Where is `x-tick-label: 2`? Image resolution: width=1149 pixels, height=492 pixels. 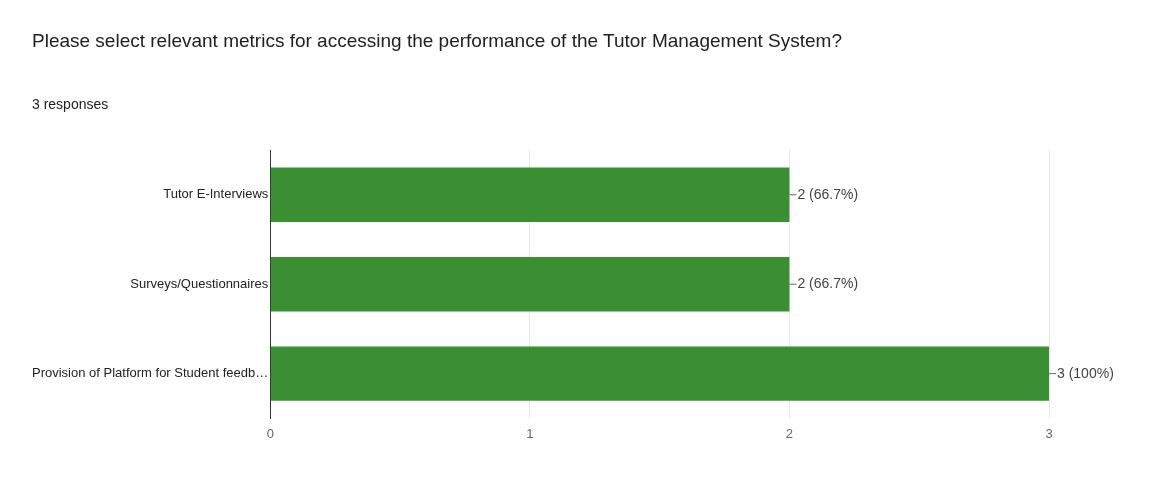
x-tick-label: 2 is located at coordinates (789, 433).